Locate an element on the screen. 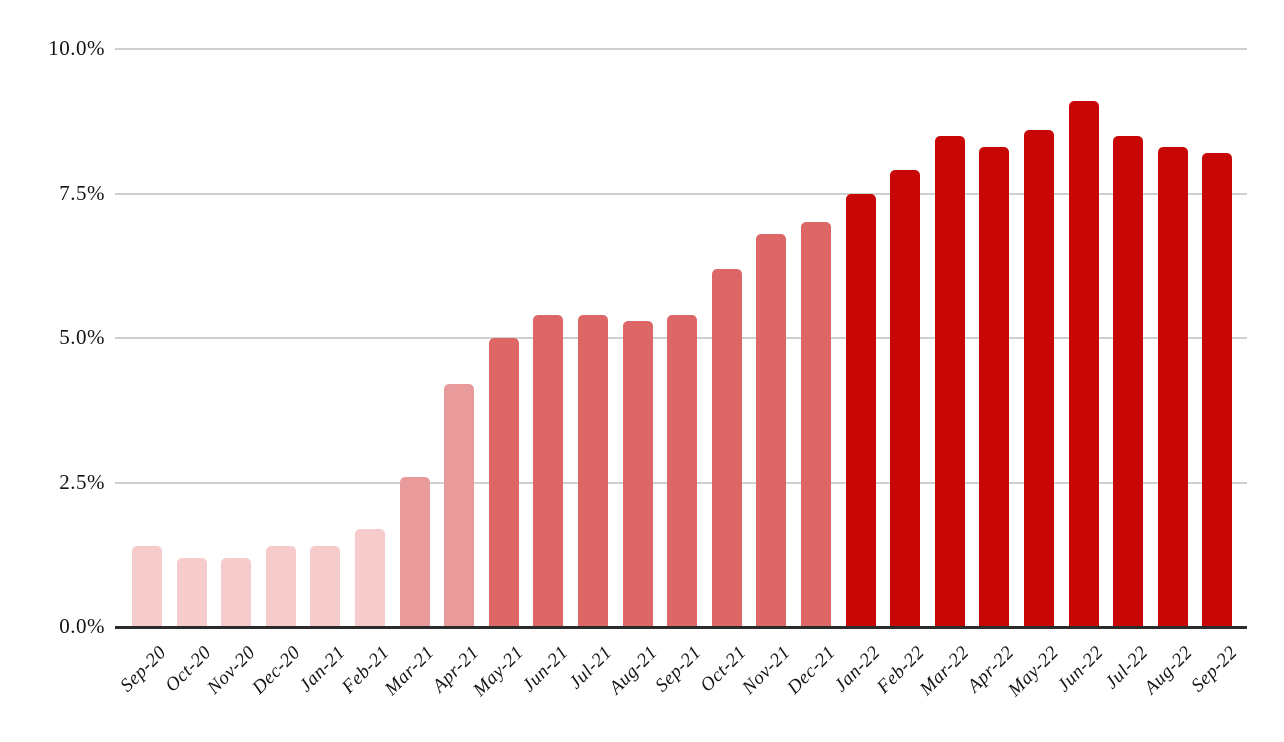 Image resolution: width=1284 pixels, height=742 pixels. x-tick-label-Sep-21: Sep-21 is located at coordinates (679, 669).